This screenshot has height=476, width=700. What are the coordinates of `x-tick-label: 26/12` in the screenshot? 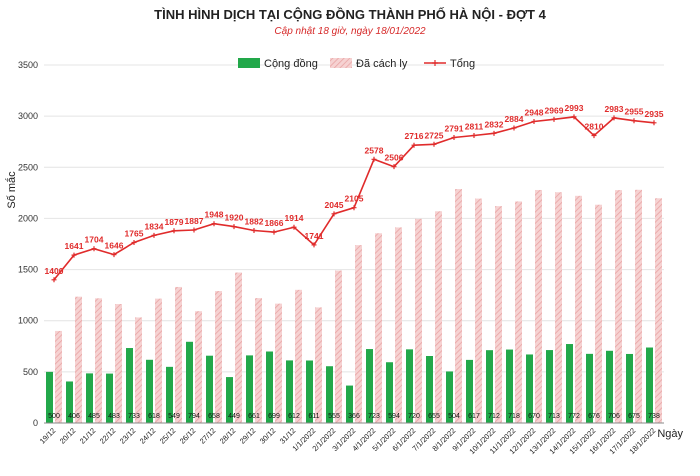 It's located at (188, 436).